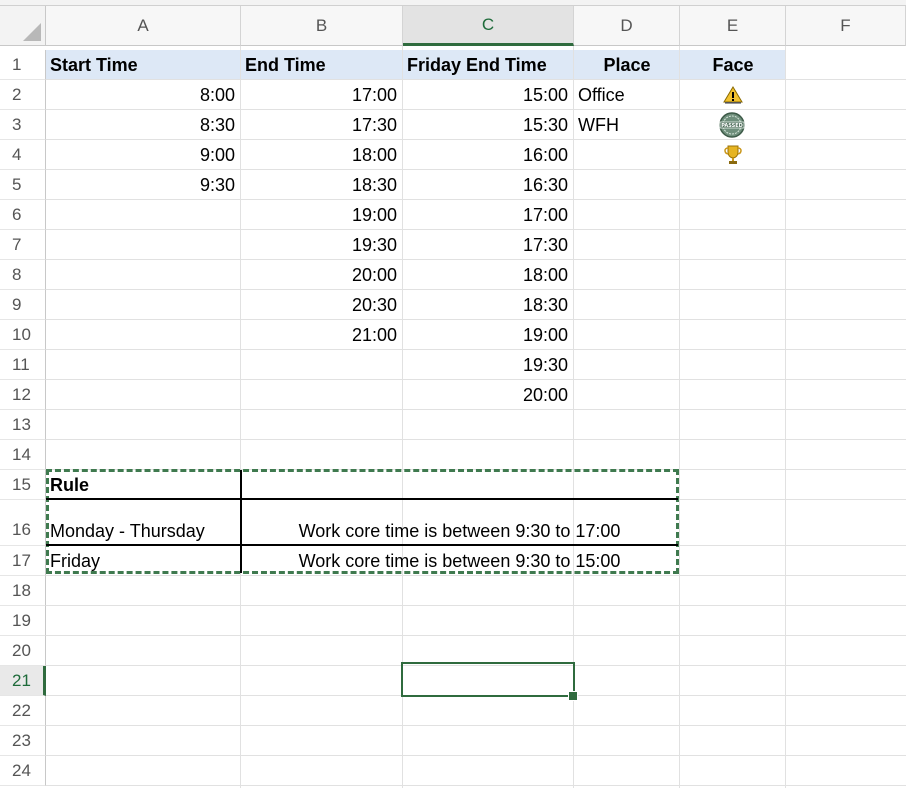 The width and height of the screenshot is (906, 788). What do you see at coordinates (374, 185) in the screenshot?
I see `cell-b5: 18:30` at bounding box center [374, 185].